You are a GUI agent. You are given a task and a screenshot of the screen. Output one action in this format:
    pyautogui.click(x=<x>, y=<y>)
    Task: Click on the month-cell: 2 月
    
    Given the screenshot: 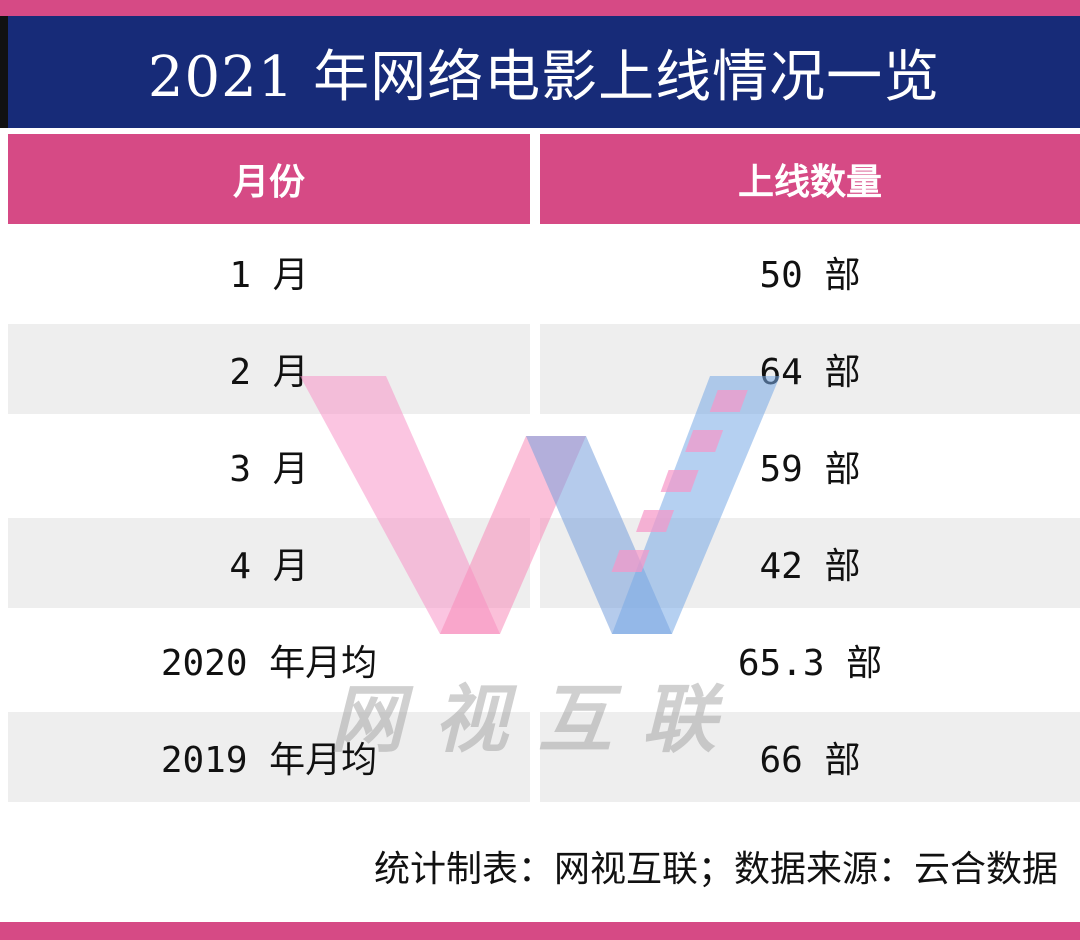 What is the action you would take?
    pyautogui.click(x=269, y=369)
    